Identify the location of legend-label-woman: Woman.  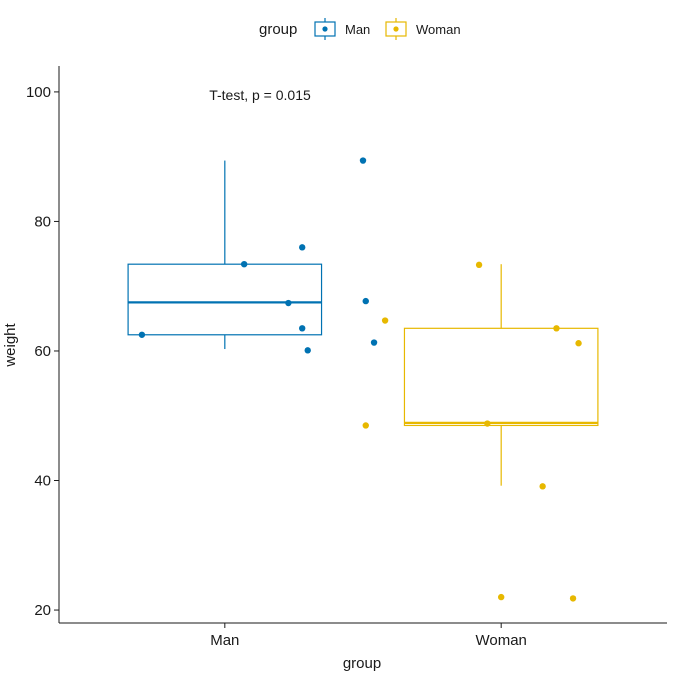
(438, 29).